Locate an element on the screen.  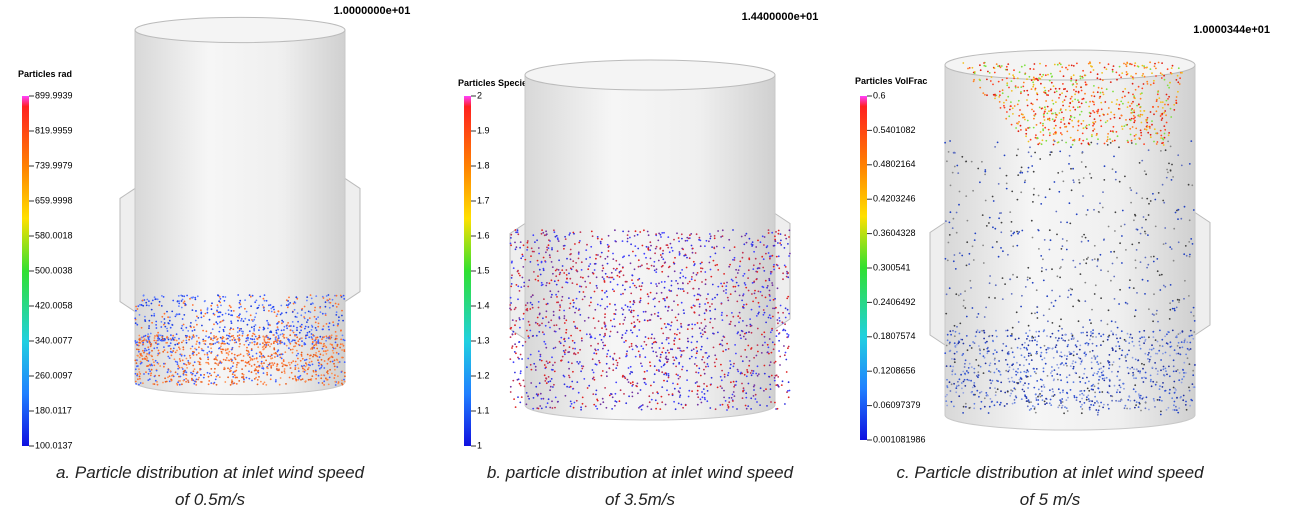
colorbar-tick-label: 819.9959 is located at coordinates (54, 130).